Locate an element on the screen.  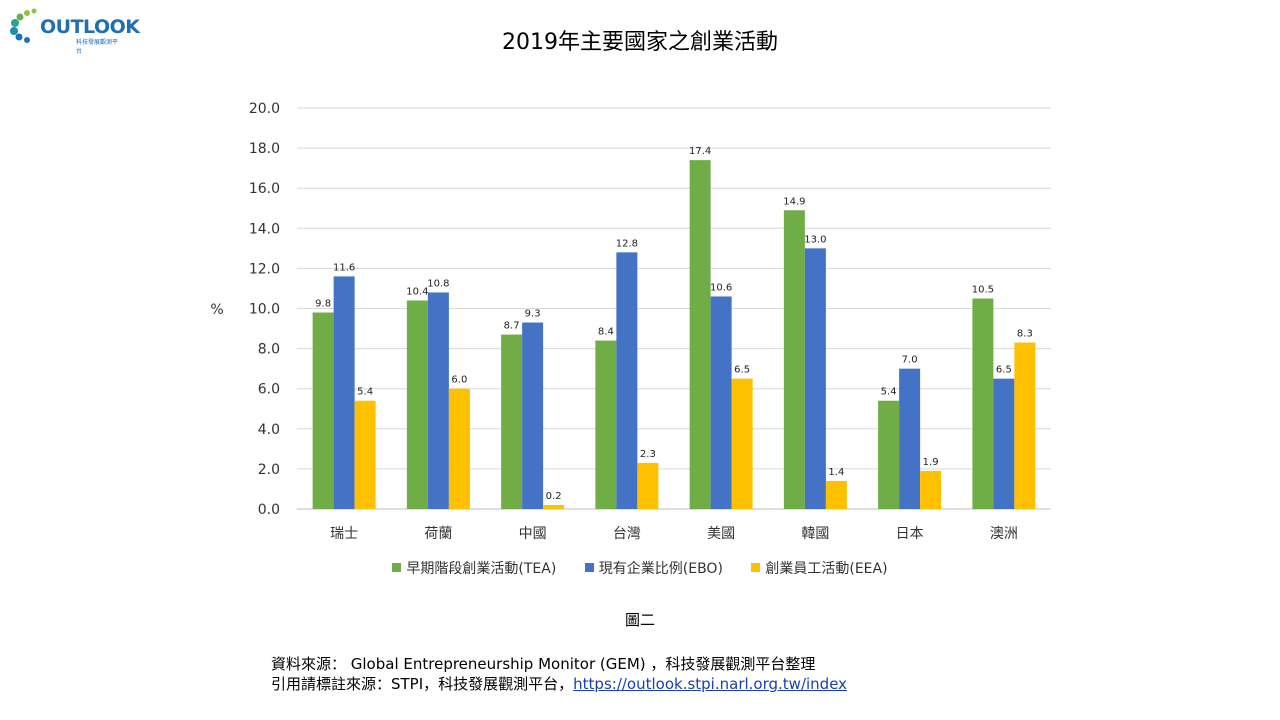
x-tick-label: 瑞士 is located at coordinates (344, 534).